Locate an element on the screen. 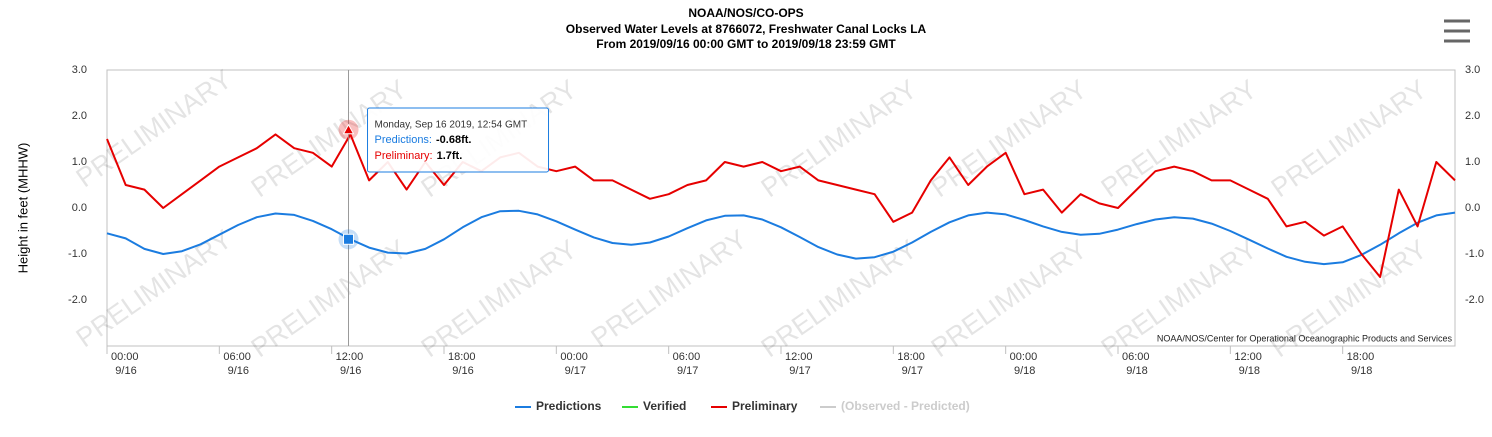 The height and width of the screenshot is (437, 1492). y2-tick-label: -1.0 is located at coordinates (1474, 254).